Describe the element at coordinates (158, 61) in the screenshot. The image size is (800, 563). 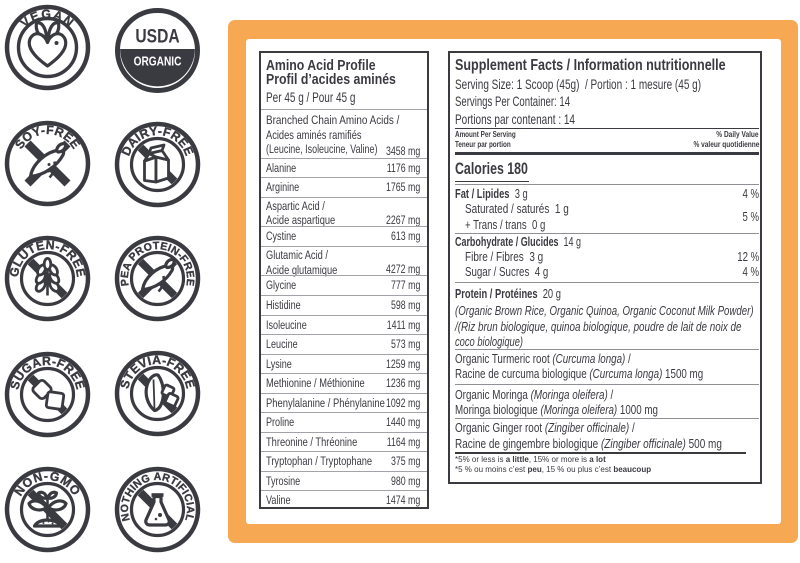
I see `svg-text: ORGANIC` at that location.